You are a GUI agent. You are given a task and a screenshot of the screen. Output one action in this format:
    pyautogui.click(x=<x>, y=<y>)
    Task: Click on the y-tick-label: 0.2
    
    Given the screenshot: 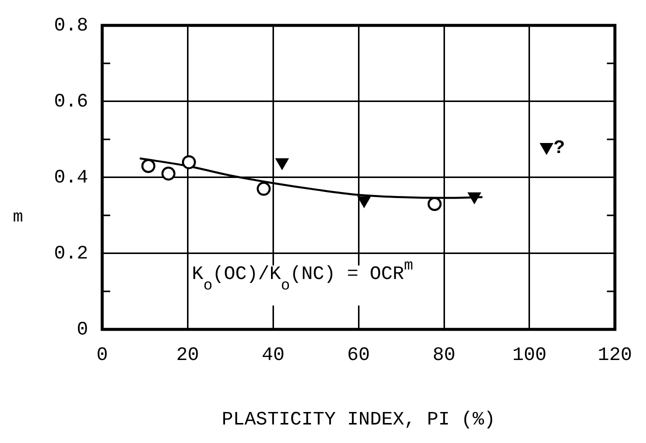 What is the action you would take?
    pyautogui.click(x=71, y=253)
    